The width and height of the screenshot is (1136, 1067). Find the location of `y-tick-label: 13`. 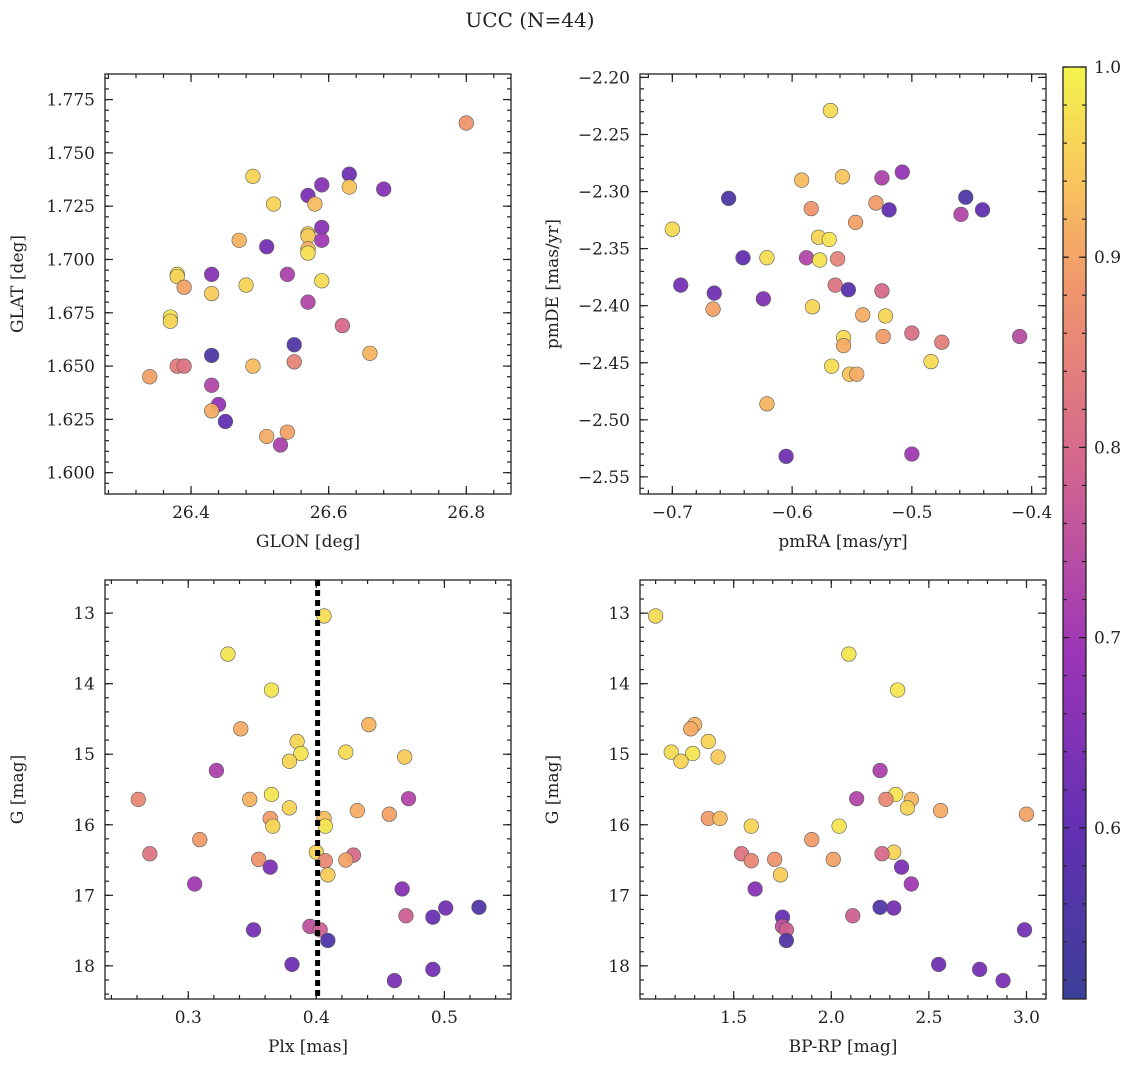

y-tick-label: 13 is located at coordinates (84, 614).